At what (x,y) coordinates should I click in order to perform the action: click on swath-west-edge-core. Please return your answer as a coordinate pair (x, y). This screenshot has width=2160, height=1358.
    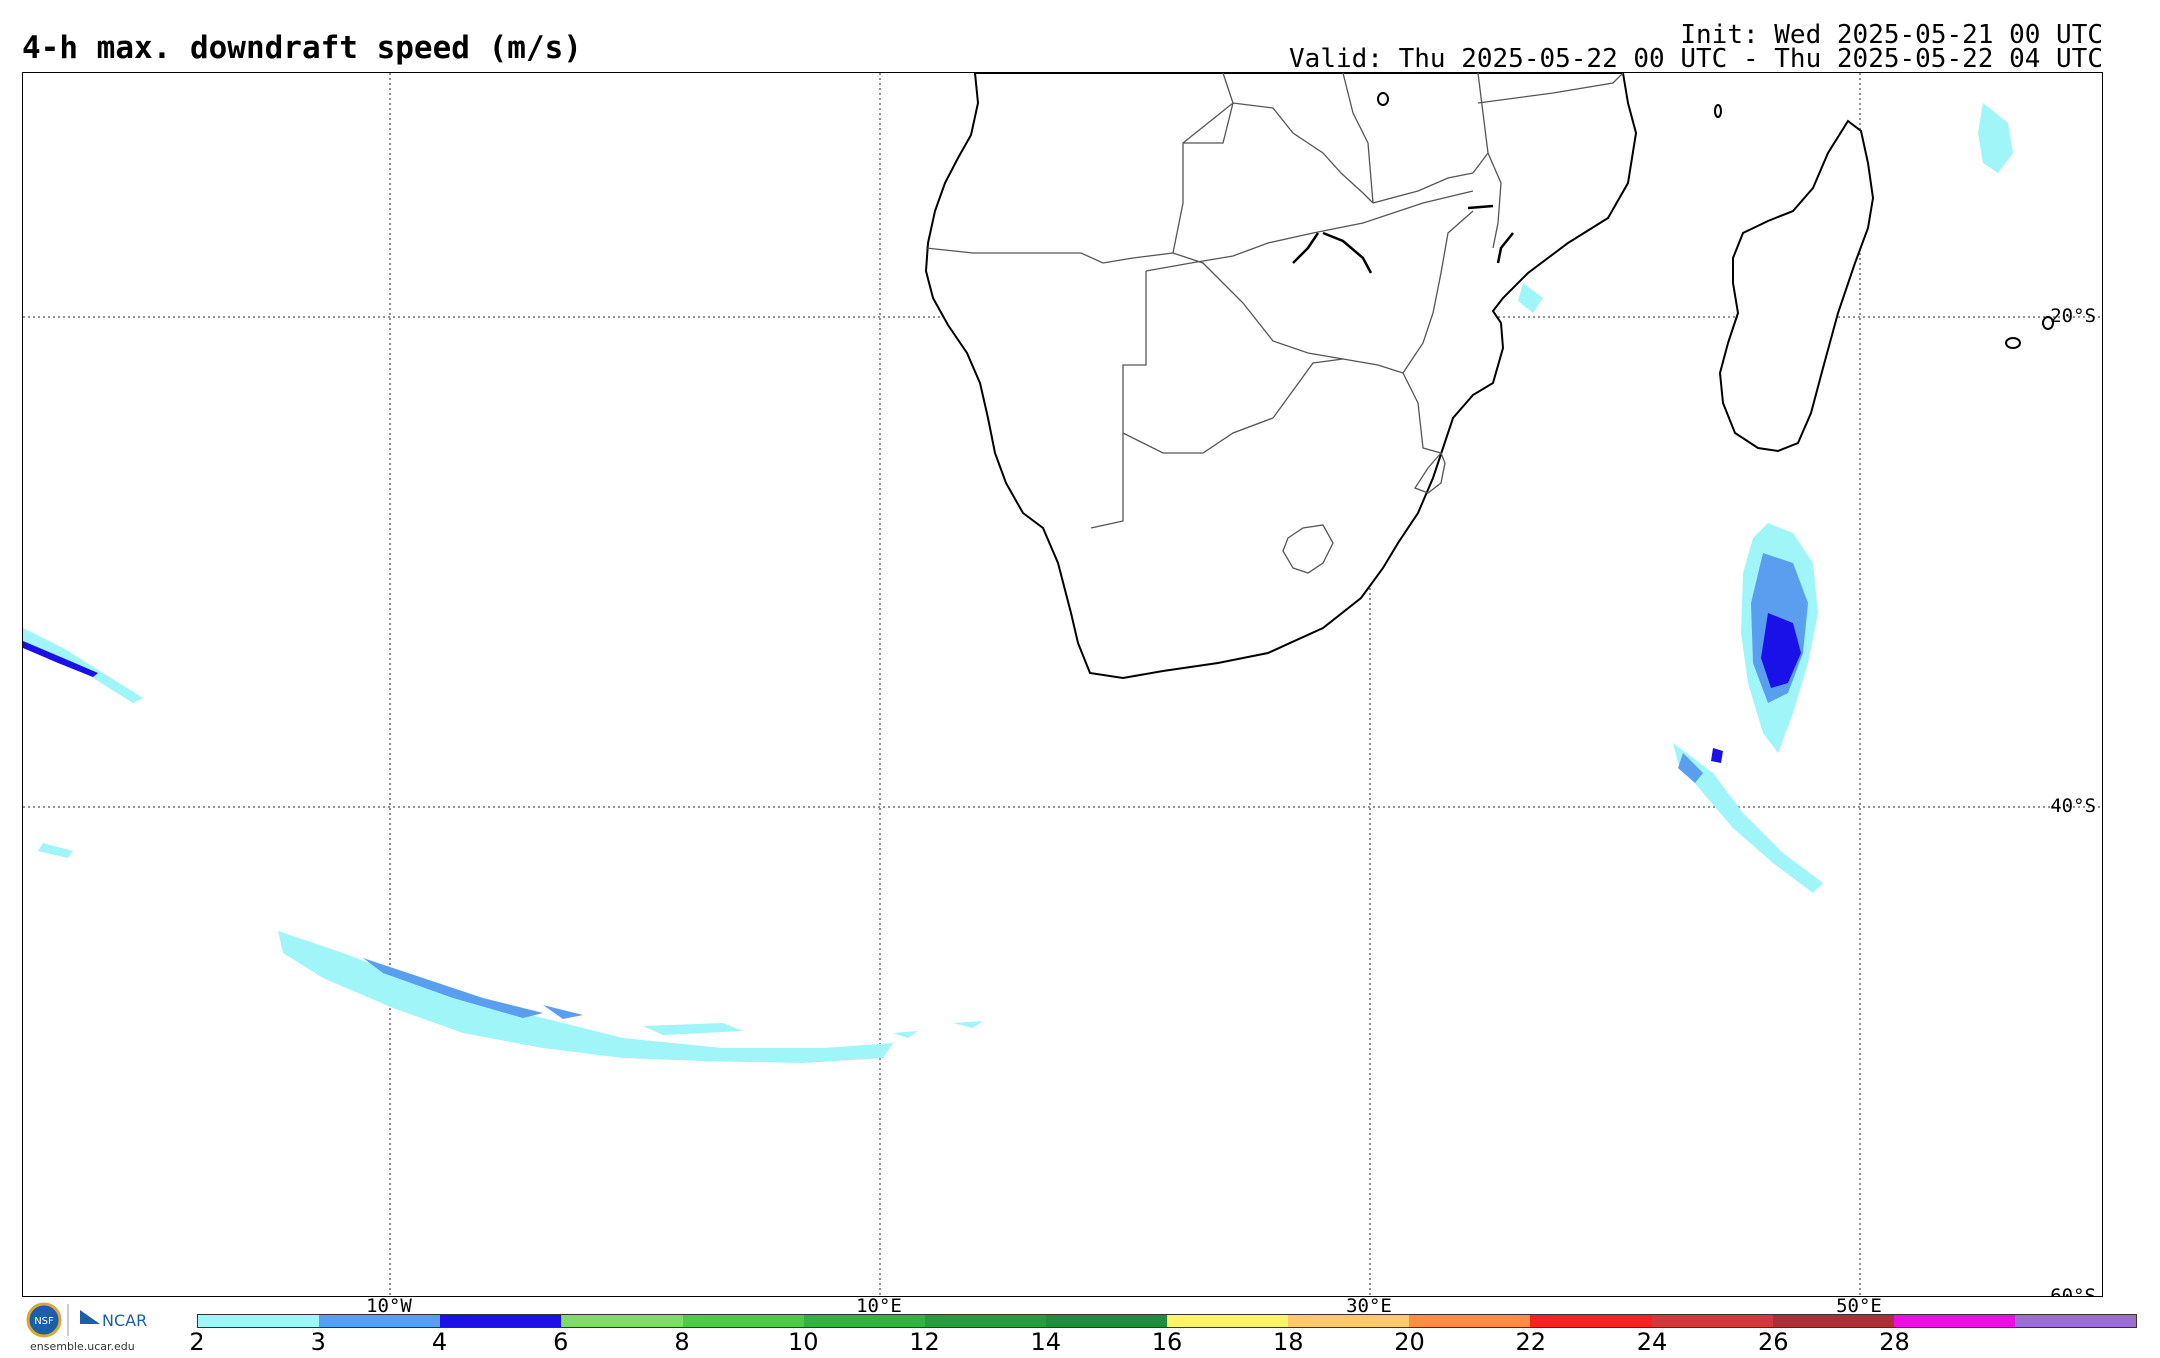
    Looking at the image, I should click on (60, 659).